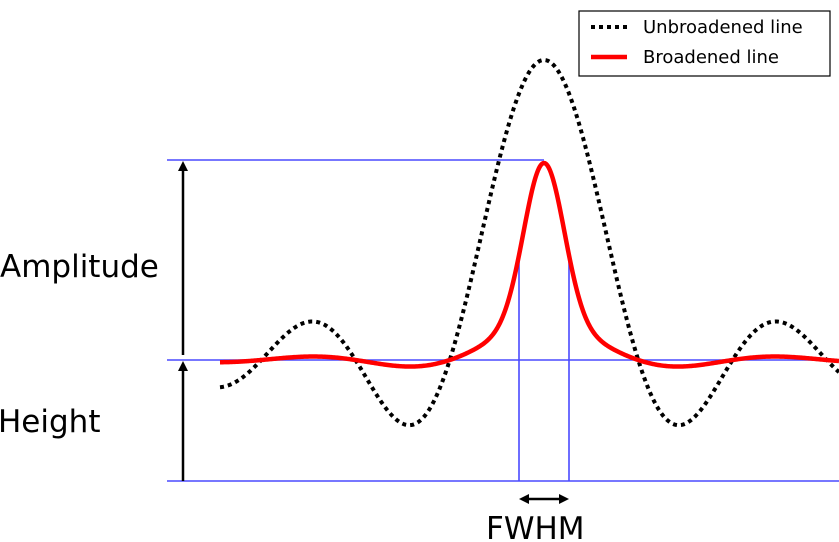 The width and height of the screenshot is (839, 542). Describe the element at coordinates (535, 526) in the screenshot. I see `fwhm-label: FWHM` at that location.